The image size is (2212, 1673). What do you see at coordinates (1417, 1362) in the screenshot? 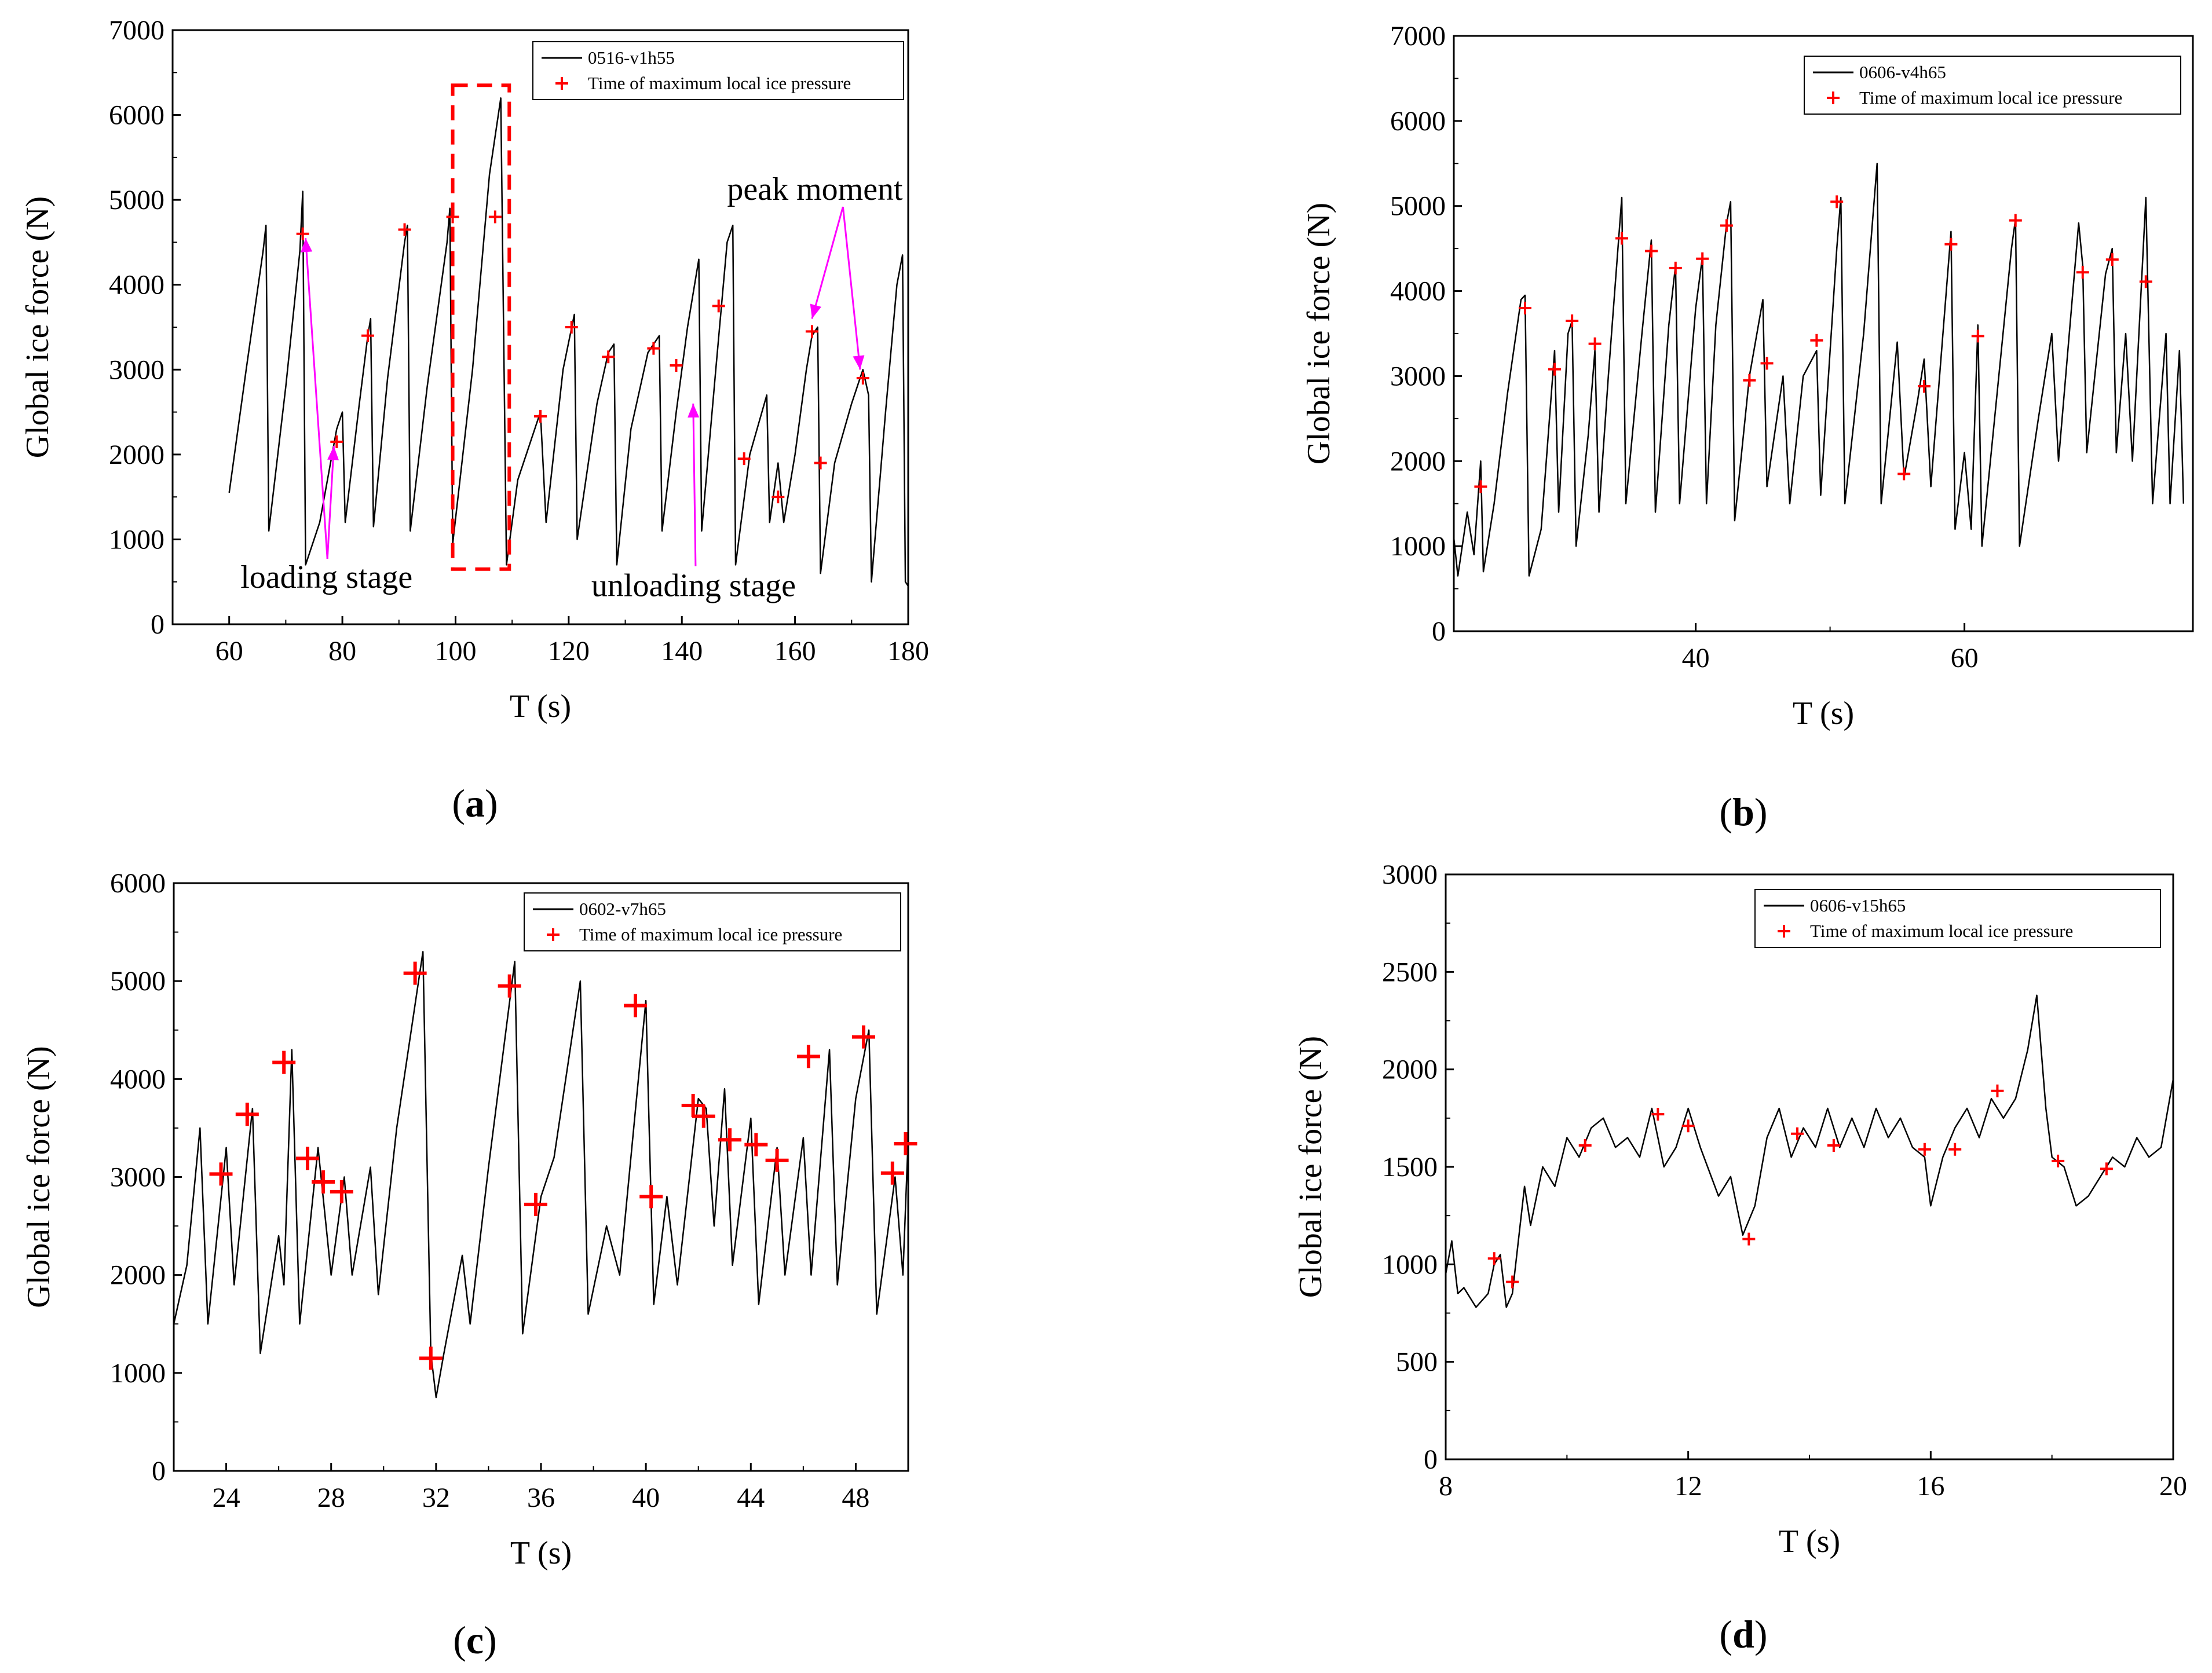
I see `y-tick-label: 500` at bounding box center [1417, 1362].